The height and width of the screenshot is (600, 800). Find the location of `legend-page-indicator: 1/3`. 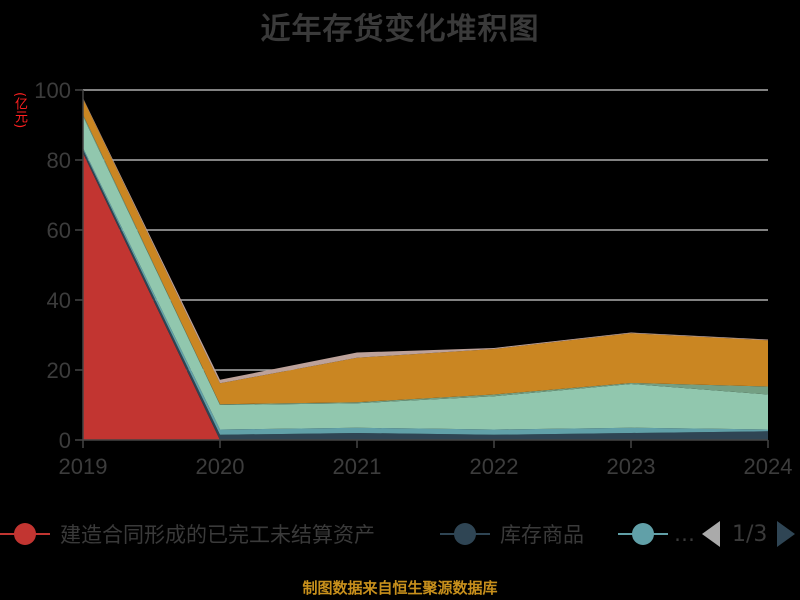

legend-page-indicator: 1/3 is located at coordinates (750, 534).